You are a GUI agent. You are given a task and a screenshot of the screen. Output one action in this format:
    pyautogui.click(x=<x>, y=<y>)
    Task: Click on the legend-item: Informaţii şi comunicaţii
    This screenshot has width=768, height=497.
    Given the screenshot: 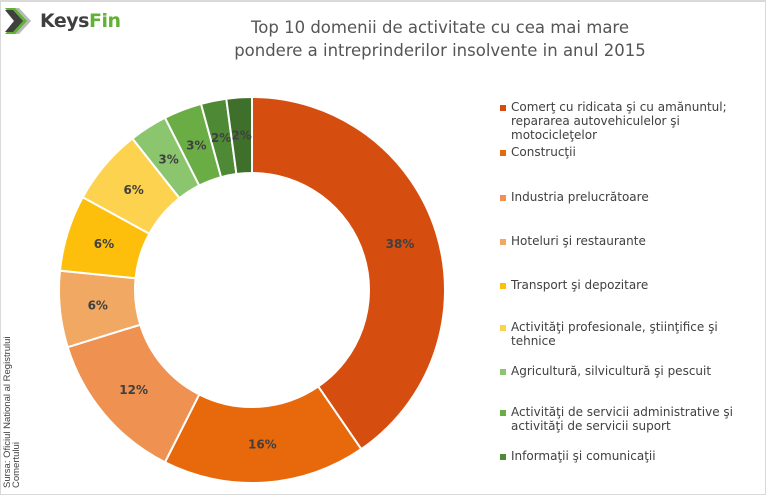 What is the action you would take?
    pyautogui.click(x=630, y=456)
    